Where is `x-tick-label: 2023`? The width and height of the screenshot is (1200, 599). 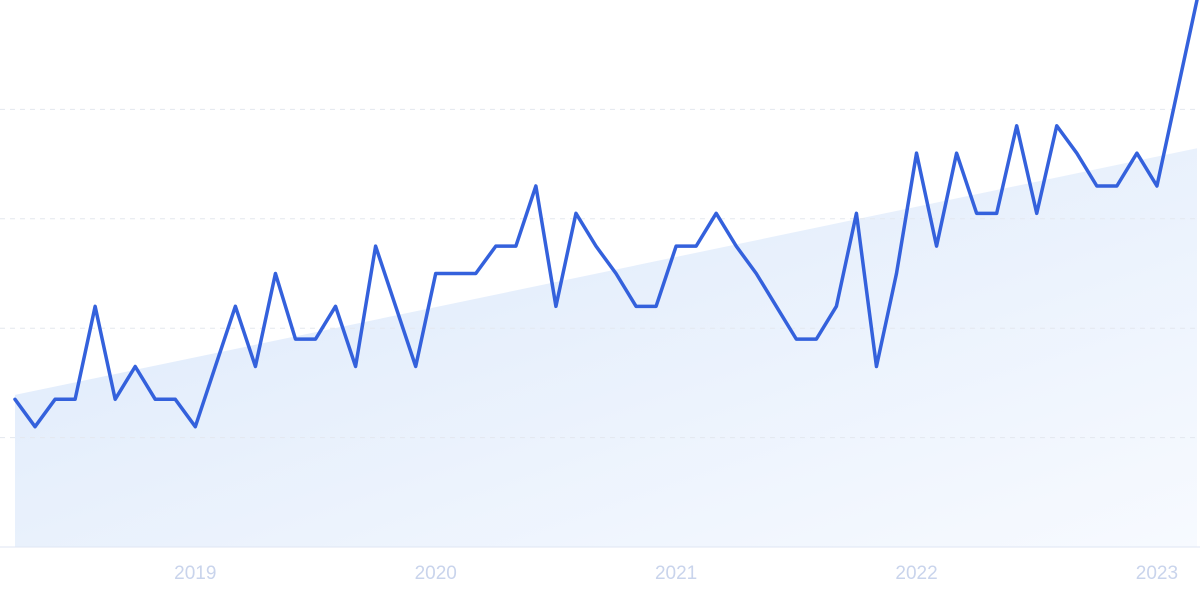 x-tick-label: 2023 is located at coordinates (1157, 573).